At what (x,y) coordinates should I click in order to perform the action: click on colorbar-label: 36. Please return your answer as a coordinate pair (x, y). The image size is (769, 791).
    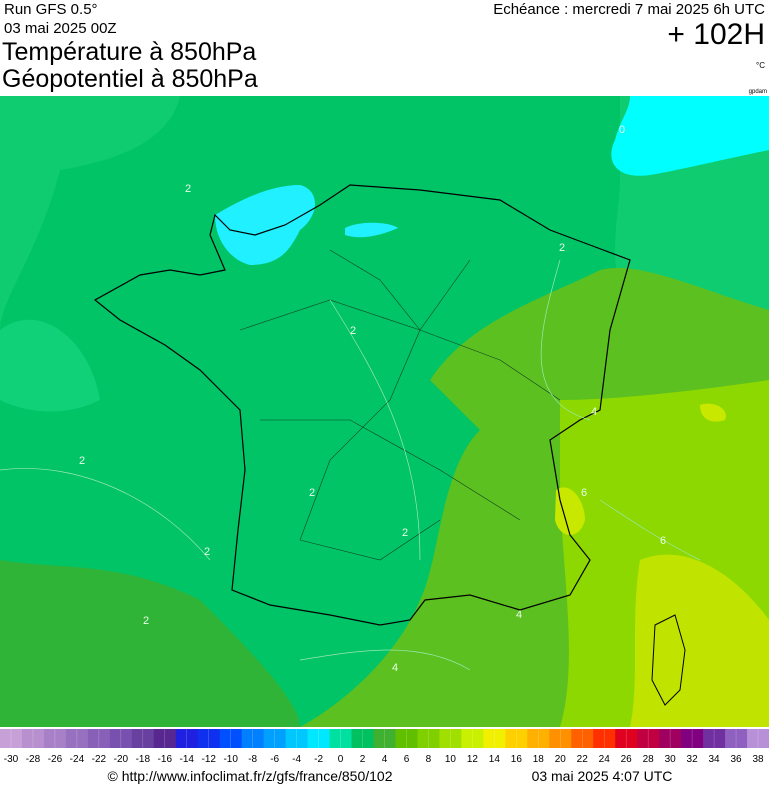
    Looking at the image, I should click on (736, 759).